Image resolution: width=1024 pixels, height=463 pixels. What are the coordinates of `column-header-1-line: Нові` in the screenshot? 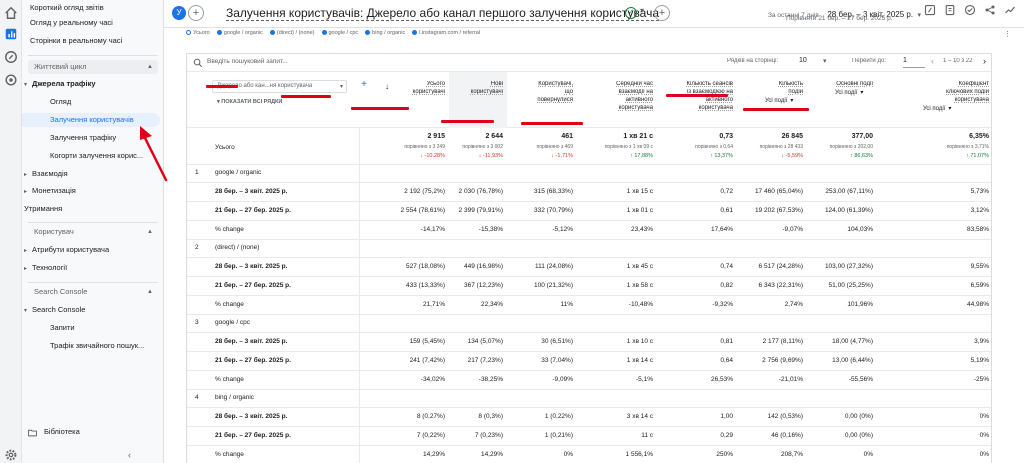 It's located at (496, 84).